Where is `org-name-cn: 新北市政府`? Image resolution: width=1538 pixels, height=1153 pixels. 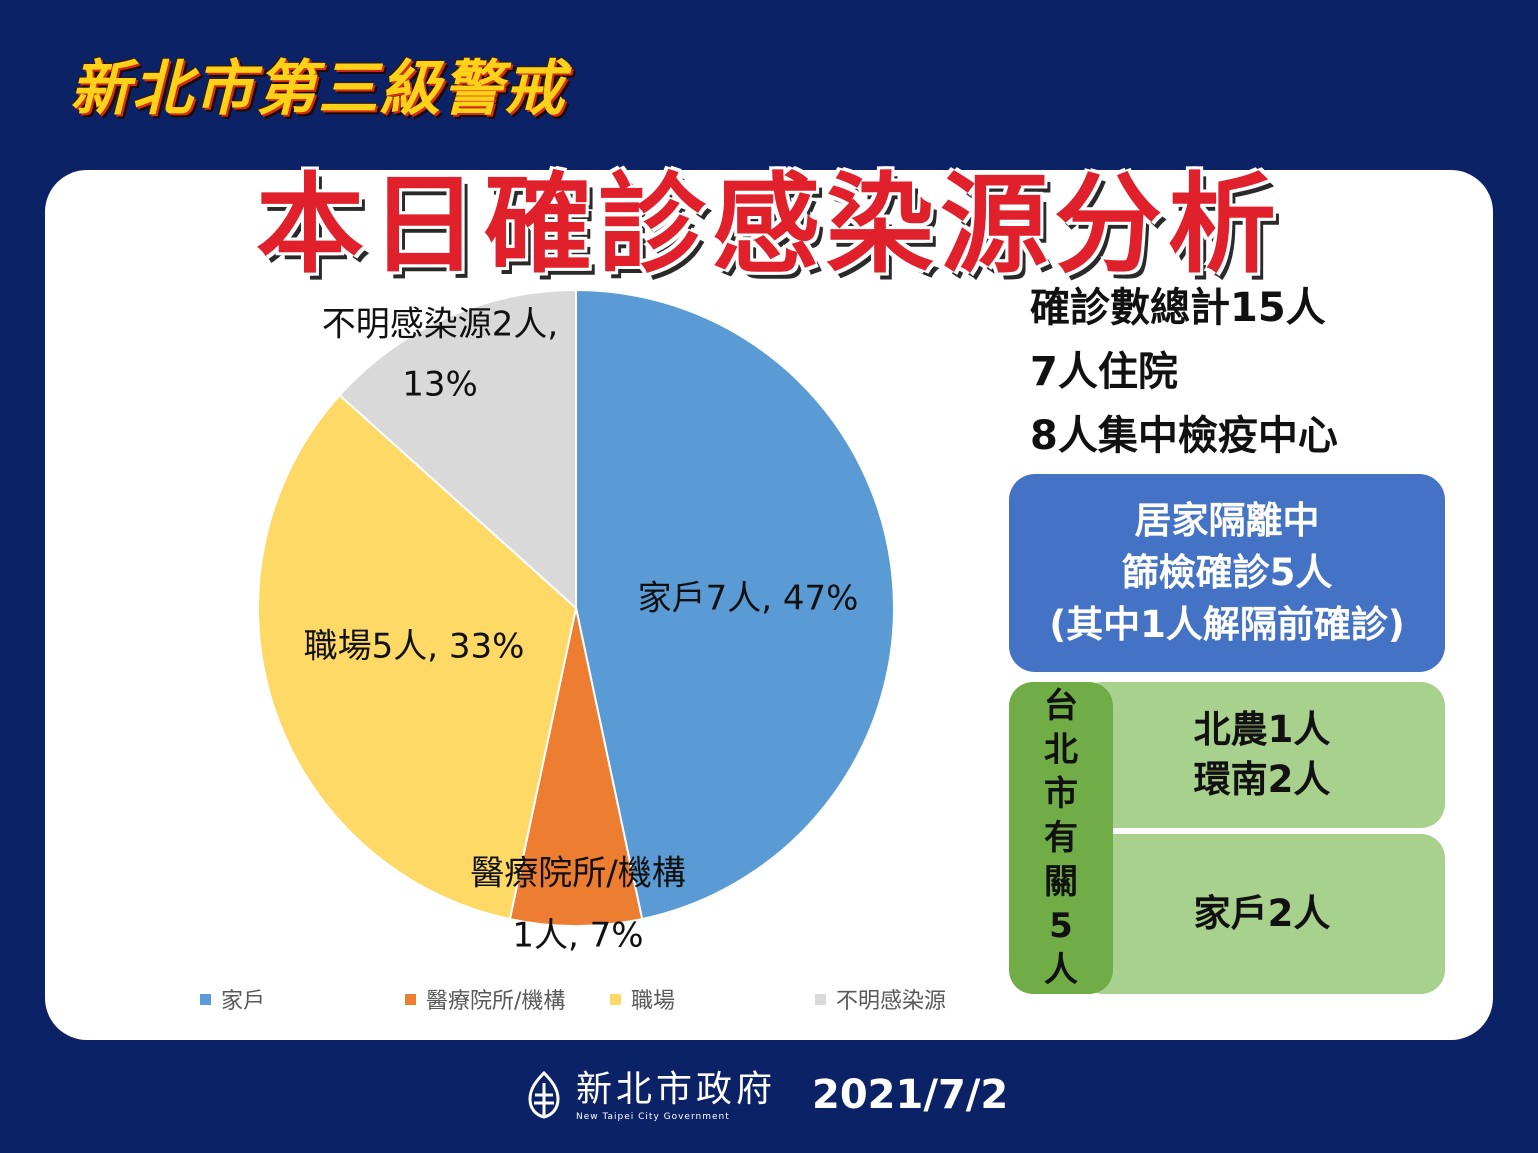
org-name-cn: 新北市政府 is located at coordinates (676, 1089).